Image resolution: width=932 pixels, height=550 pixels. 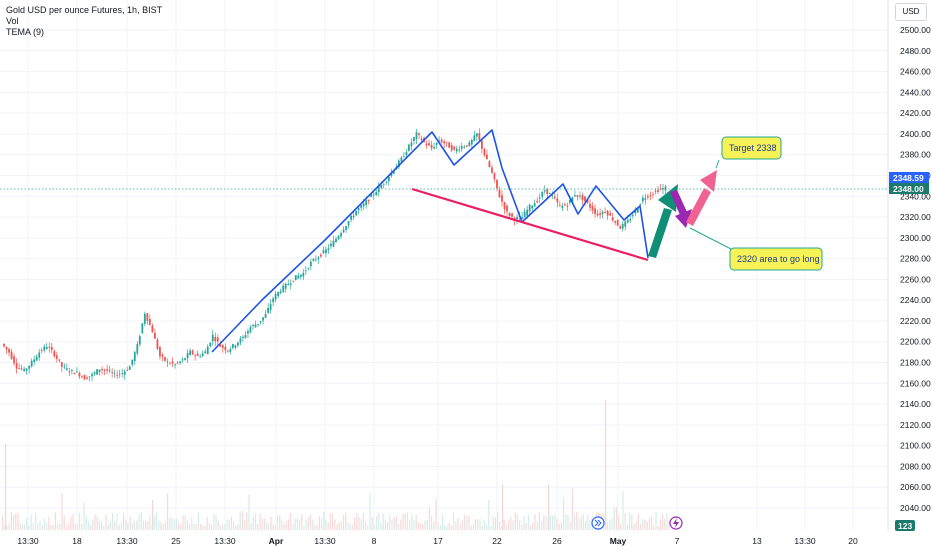 What do you see at coordinates (915, 92) in the screenshot?
I see `y-tick-label: 2440.00` at bounding box center [915, 92].